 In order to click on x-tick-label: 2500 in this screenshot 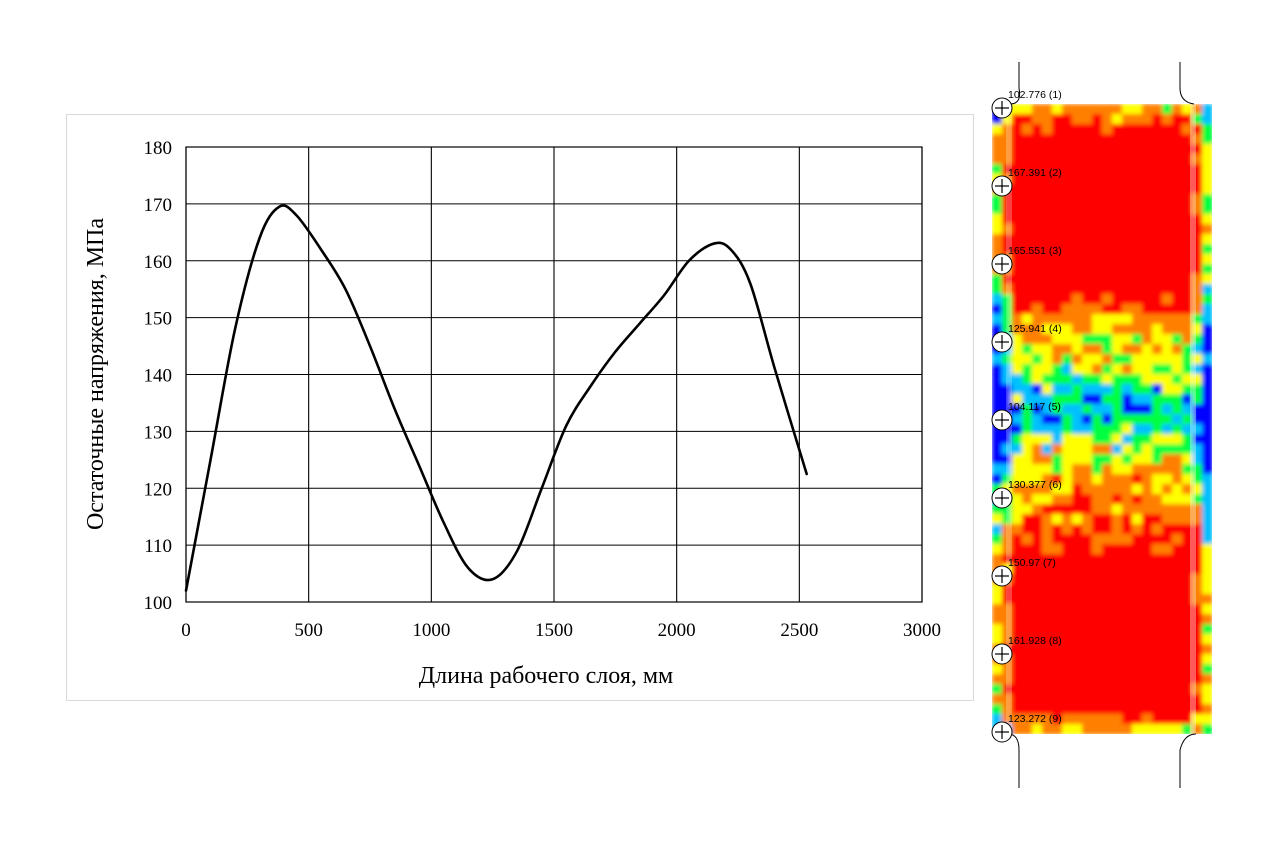, I will do `click(799, 630)`.